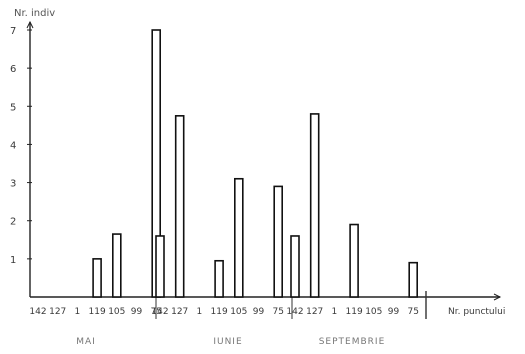 Image resolution: width=525 pixels, height=354 pixels. I want to click on y-tick-label: 7, so click(13, 31).